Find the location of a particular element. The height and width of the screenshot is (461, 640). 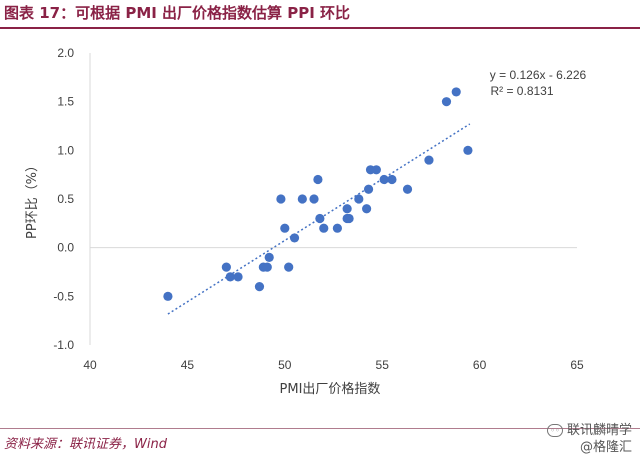

y-tick-label: 1.5 is located at coordinates (65, 102).